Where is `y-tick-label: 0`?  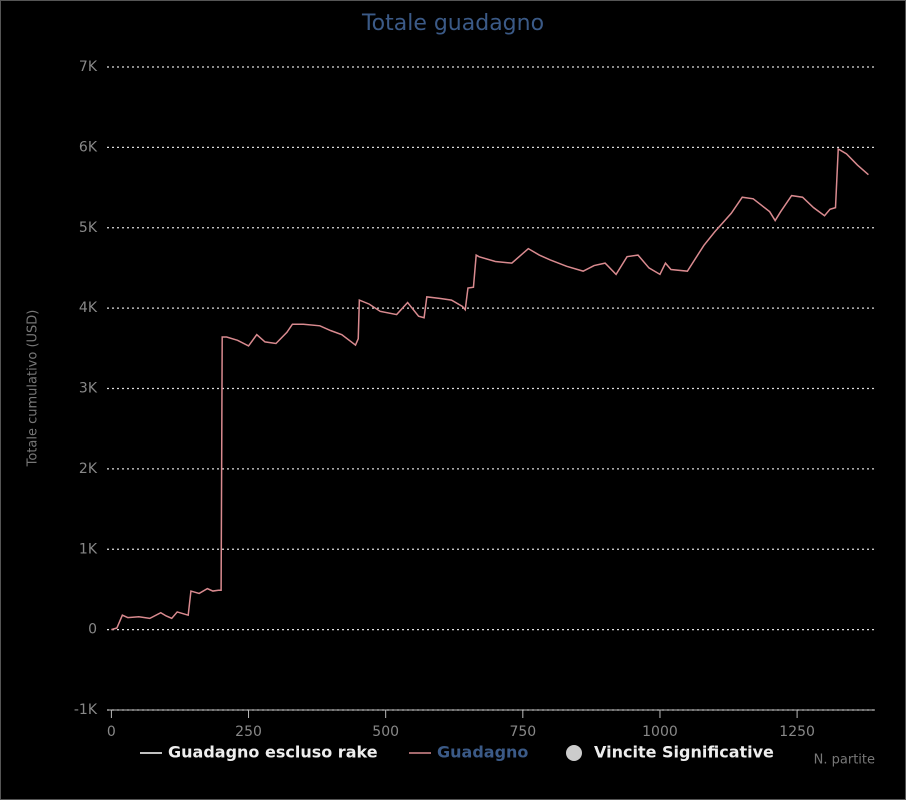
y-tick-label: 0 is located at coordinates (92, 630).